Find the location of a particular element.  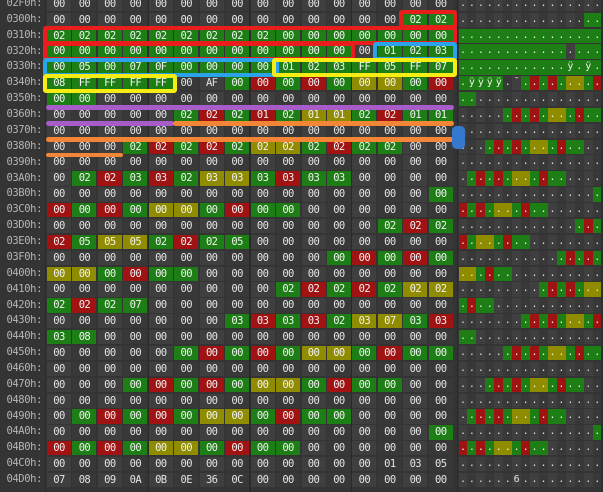

hex-byte-cell: 03 is located at coordinates (313, 321).